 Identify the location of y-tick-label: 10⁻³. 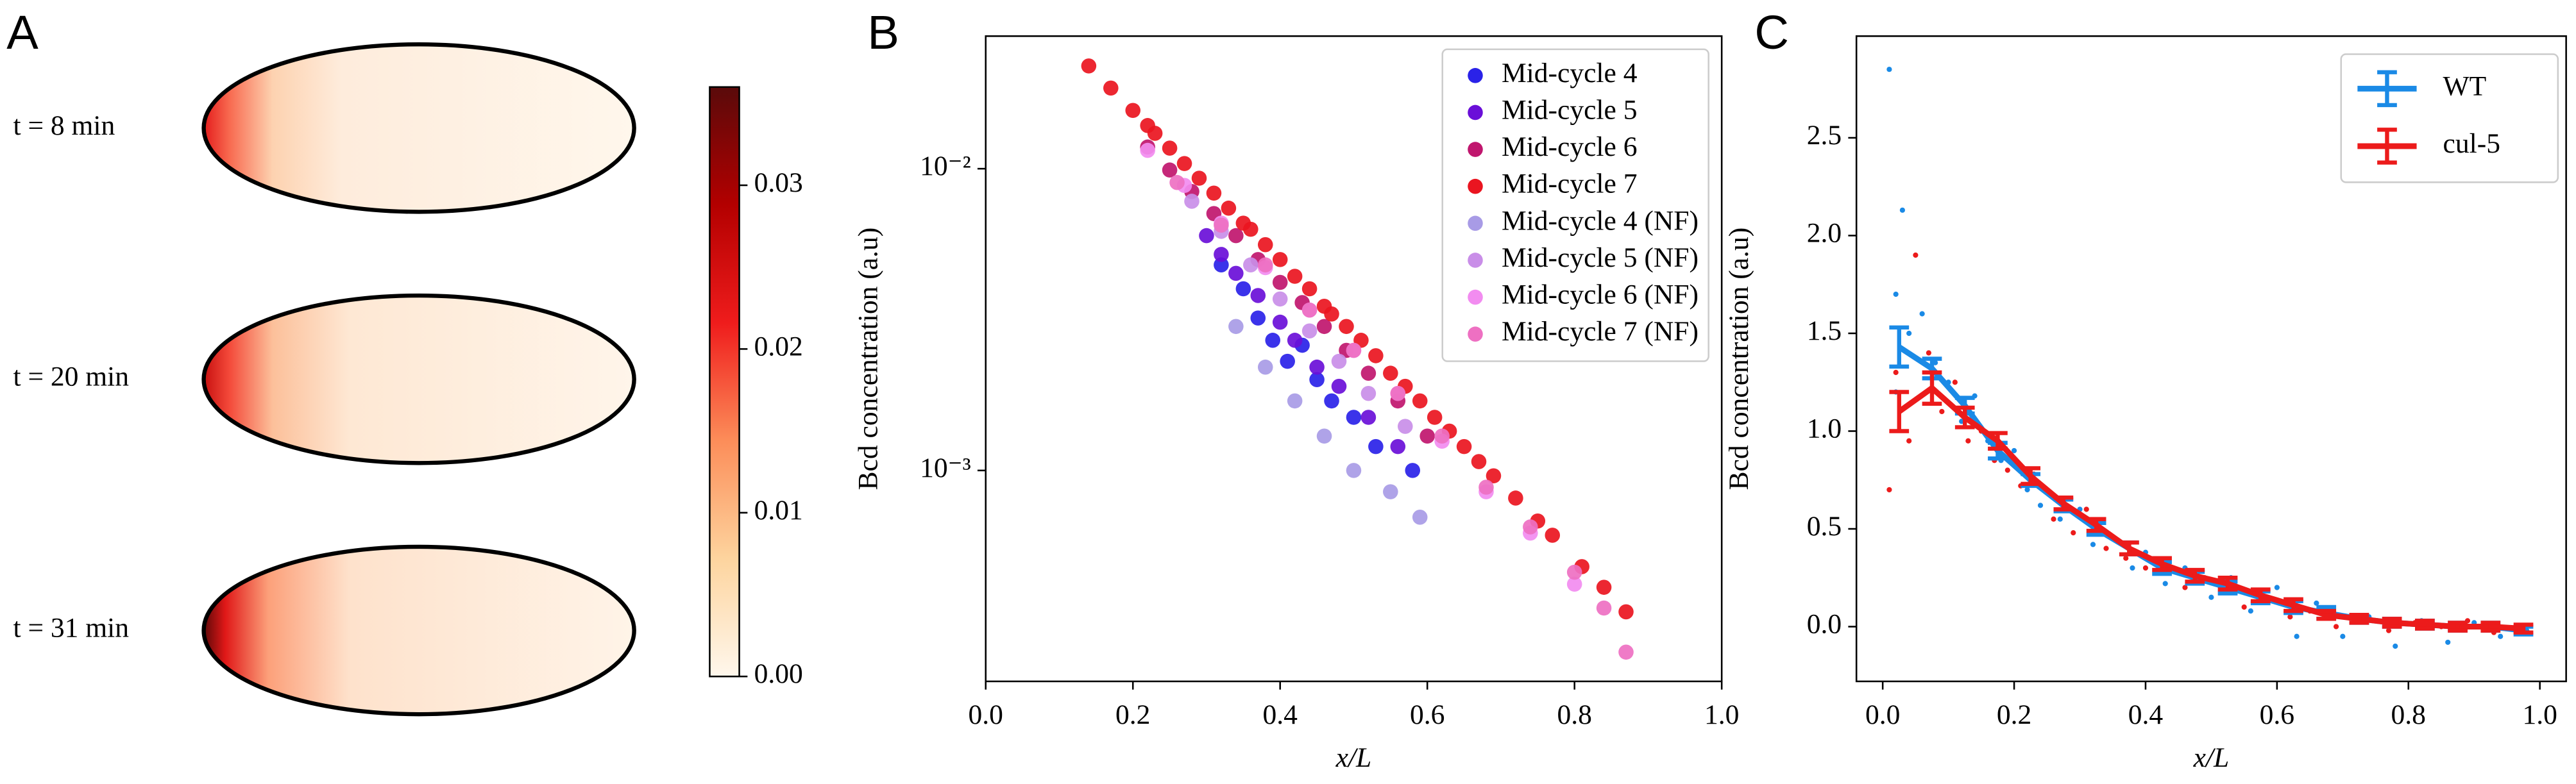
(945, 468).